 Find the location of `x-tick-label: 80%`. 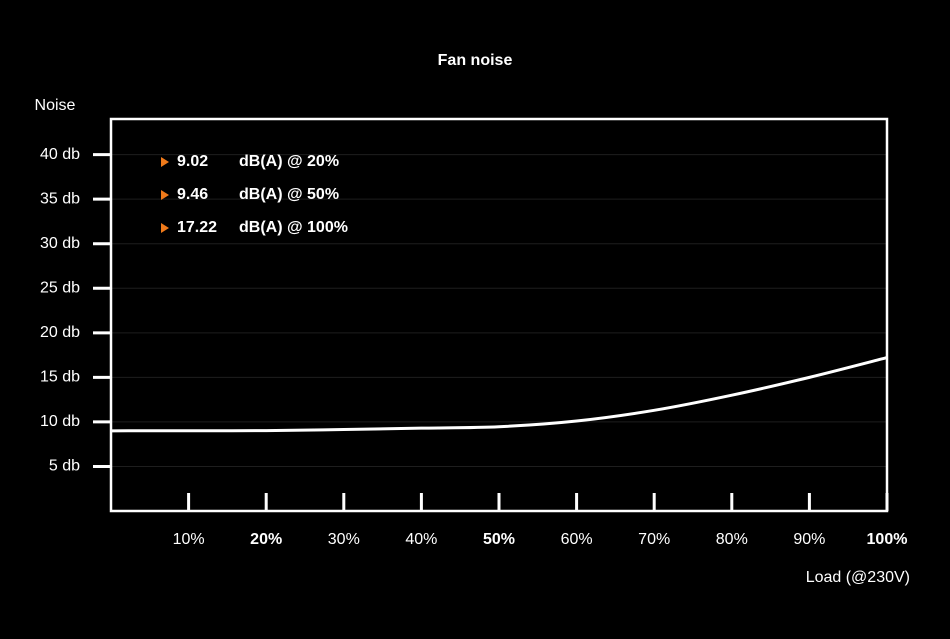

x-tick-label: 80% is located at coordinates (732, 539).